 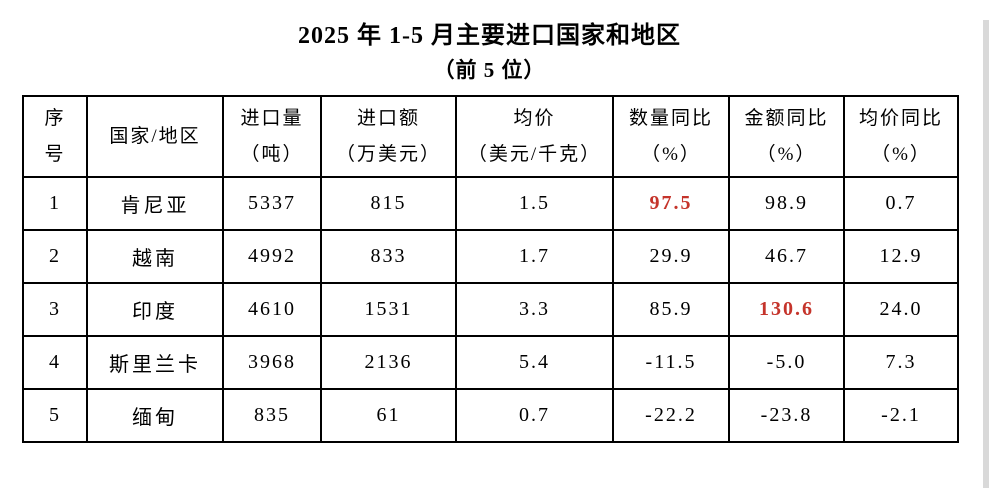 I want to click on cell-avg-price: 0.7, so click(x=534, y=415).